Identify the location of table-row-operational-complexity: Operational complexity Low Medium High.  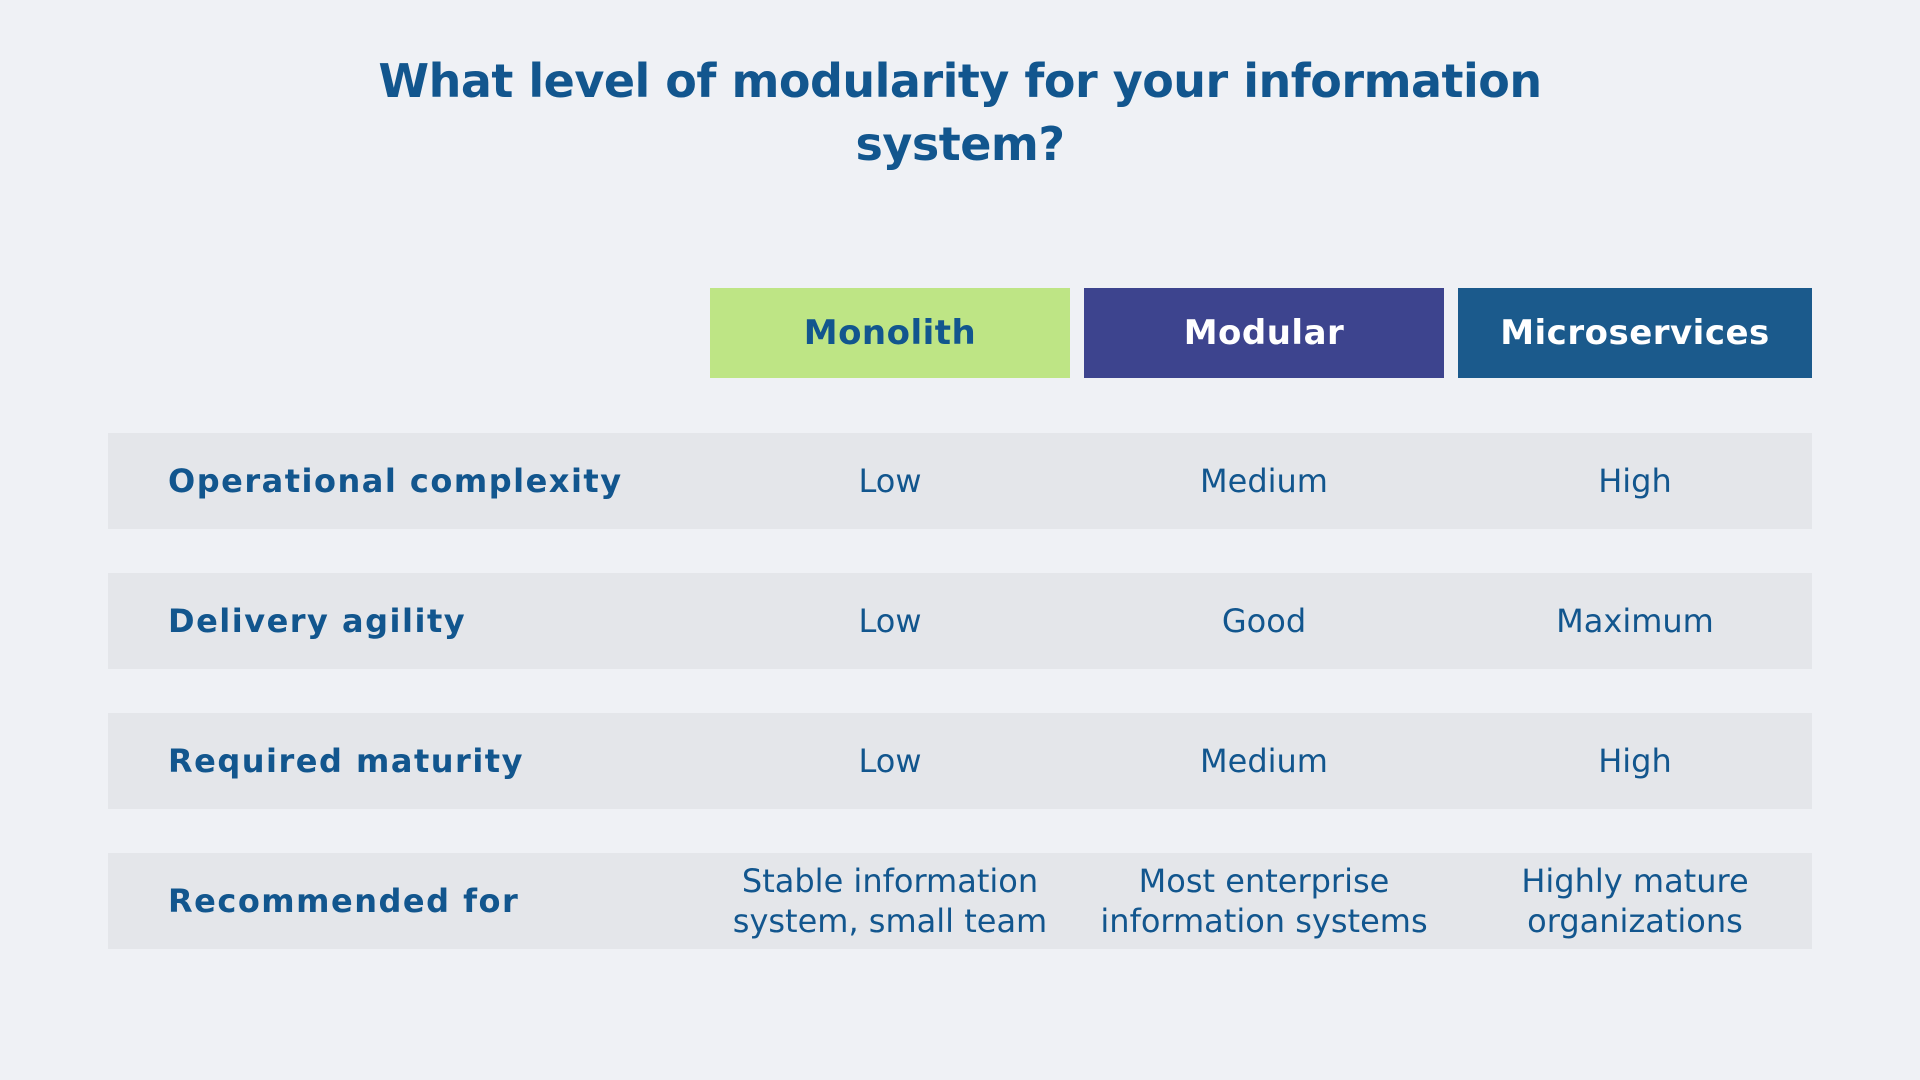
(960, 481).